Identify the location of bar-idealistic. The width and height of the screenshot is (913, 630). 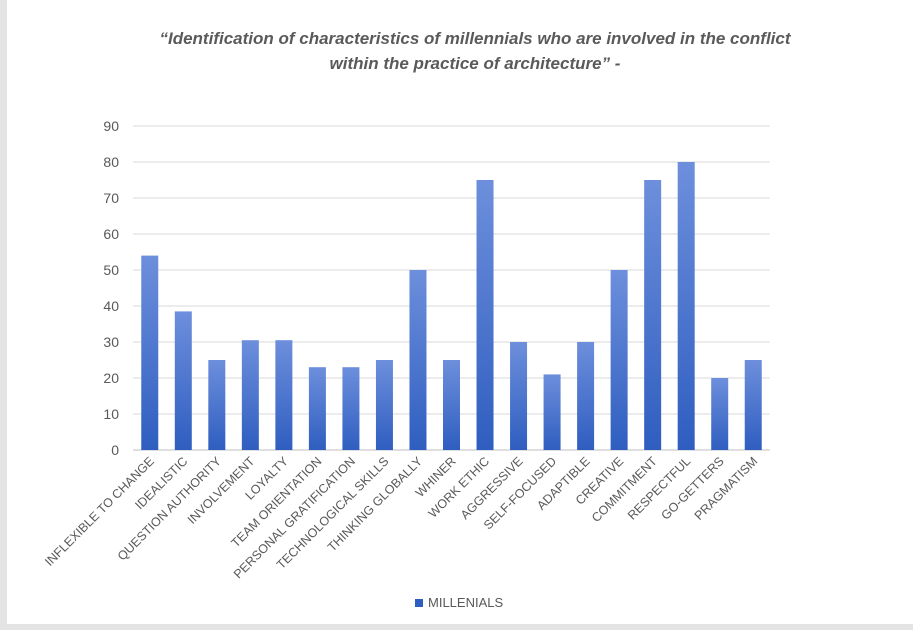
(183, 380).